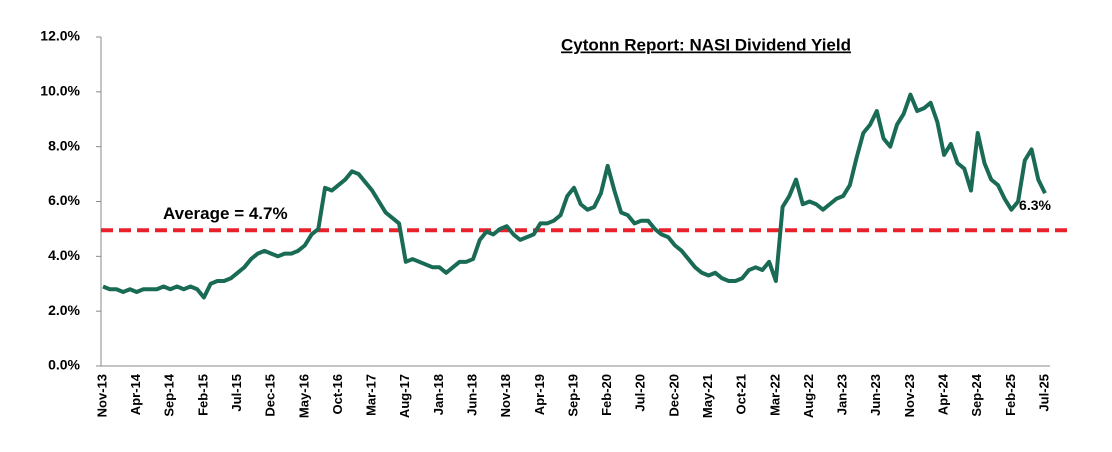  I want to click on x-tick-label: Feb-25, so click(1010, 395).